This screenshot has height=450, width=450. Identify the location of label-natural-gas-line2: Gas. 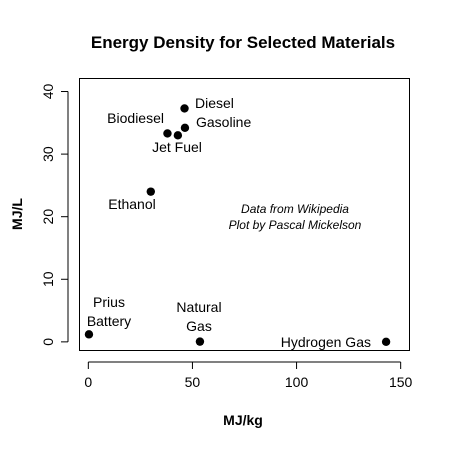
(199, 326).